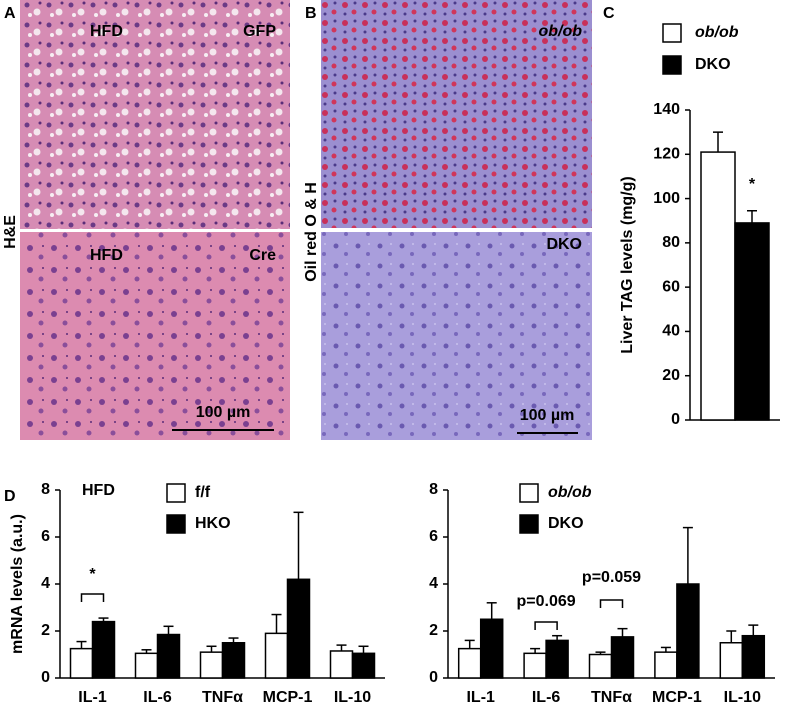  What do you see at coordinates (546, 601) in the screenshot?
I see `annotation: p=0.069` at bounding box center [546, 601].